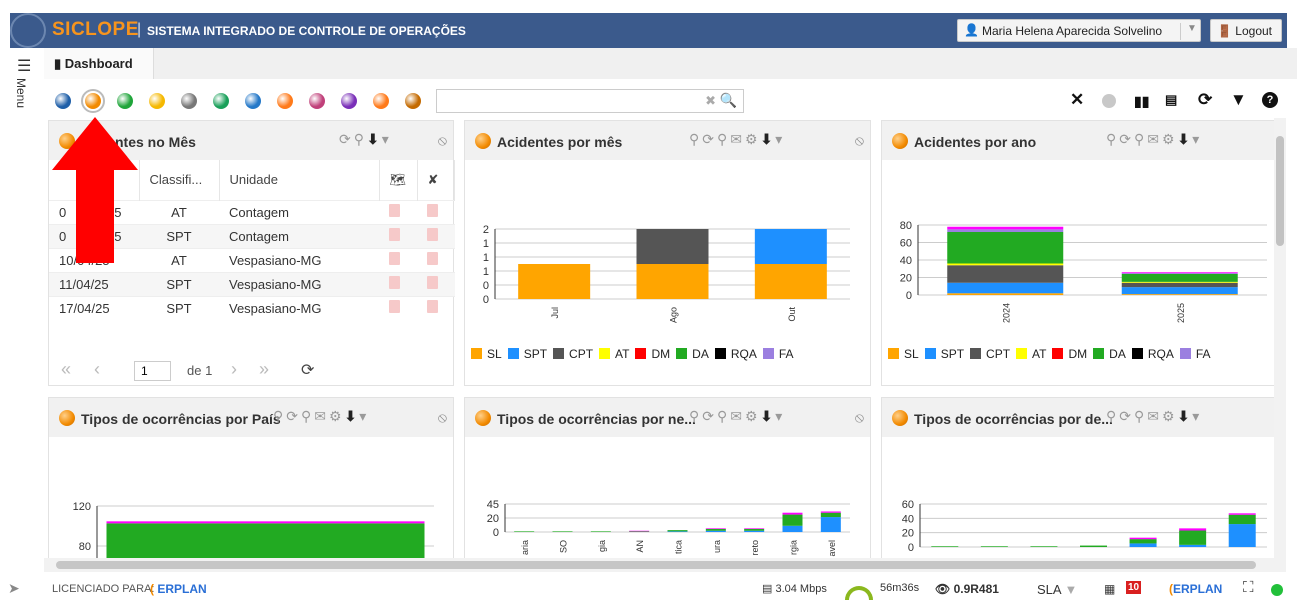  What do you see at coordinates (252, 283) in the screenshot?
I see `table-row: 11/04/25 SPT Vespasiano-MG` at bounding box center [252, 283].